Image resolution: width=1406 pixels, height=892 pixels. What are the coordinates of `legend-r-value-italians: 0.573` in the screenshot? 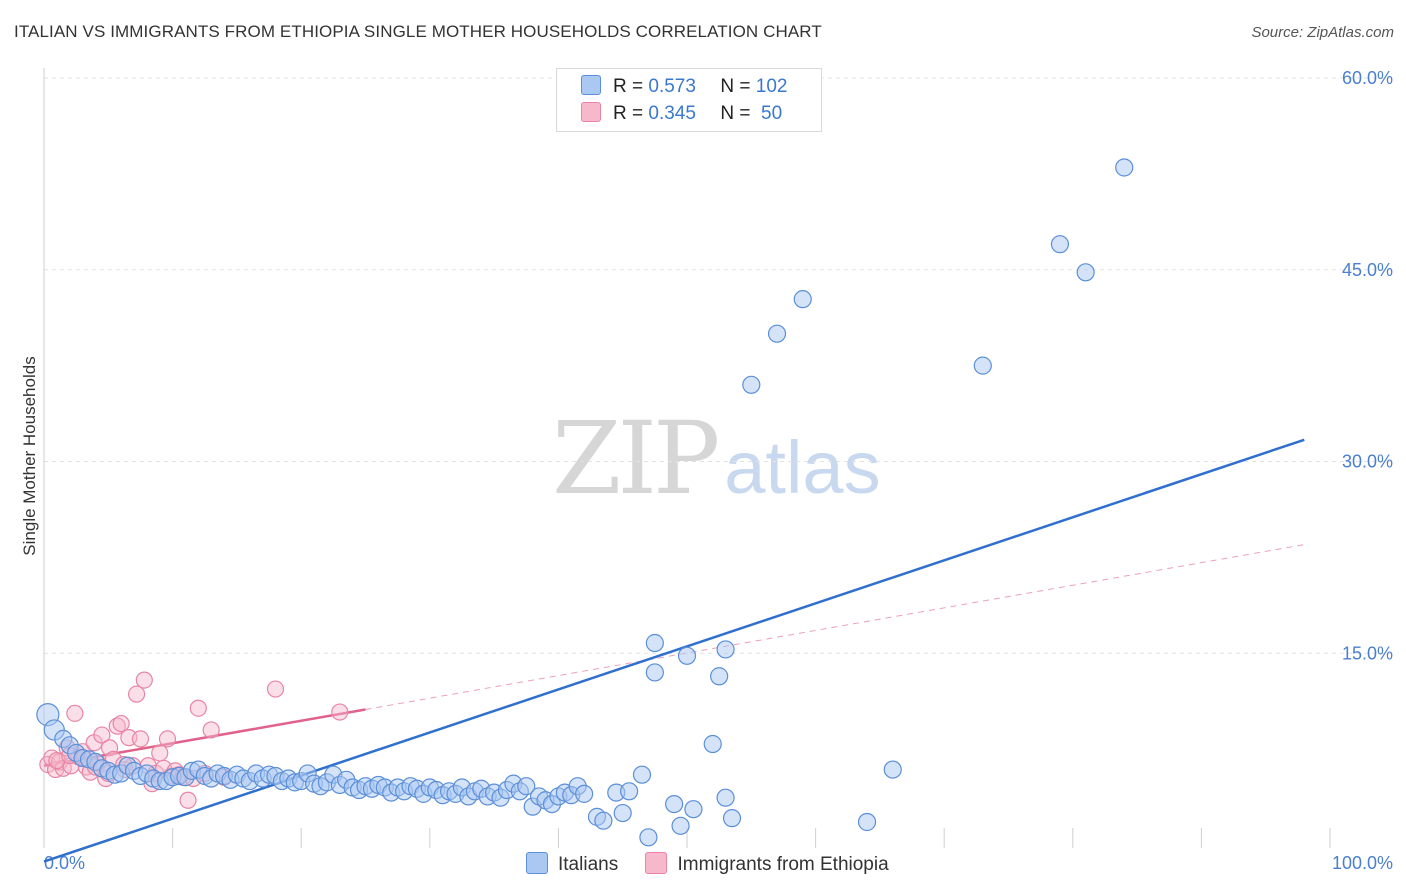 It's located at (672, 86).